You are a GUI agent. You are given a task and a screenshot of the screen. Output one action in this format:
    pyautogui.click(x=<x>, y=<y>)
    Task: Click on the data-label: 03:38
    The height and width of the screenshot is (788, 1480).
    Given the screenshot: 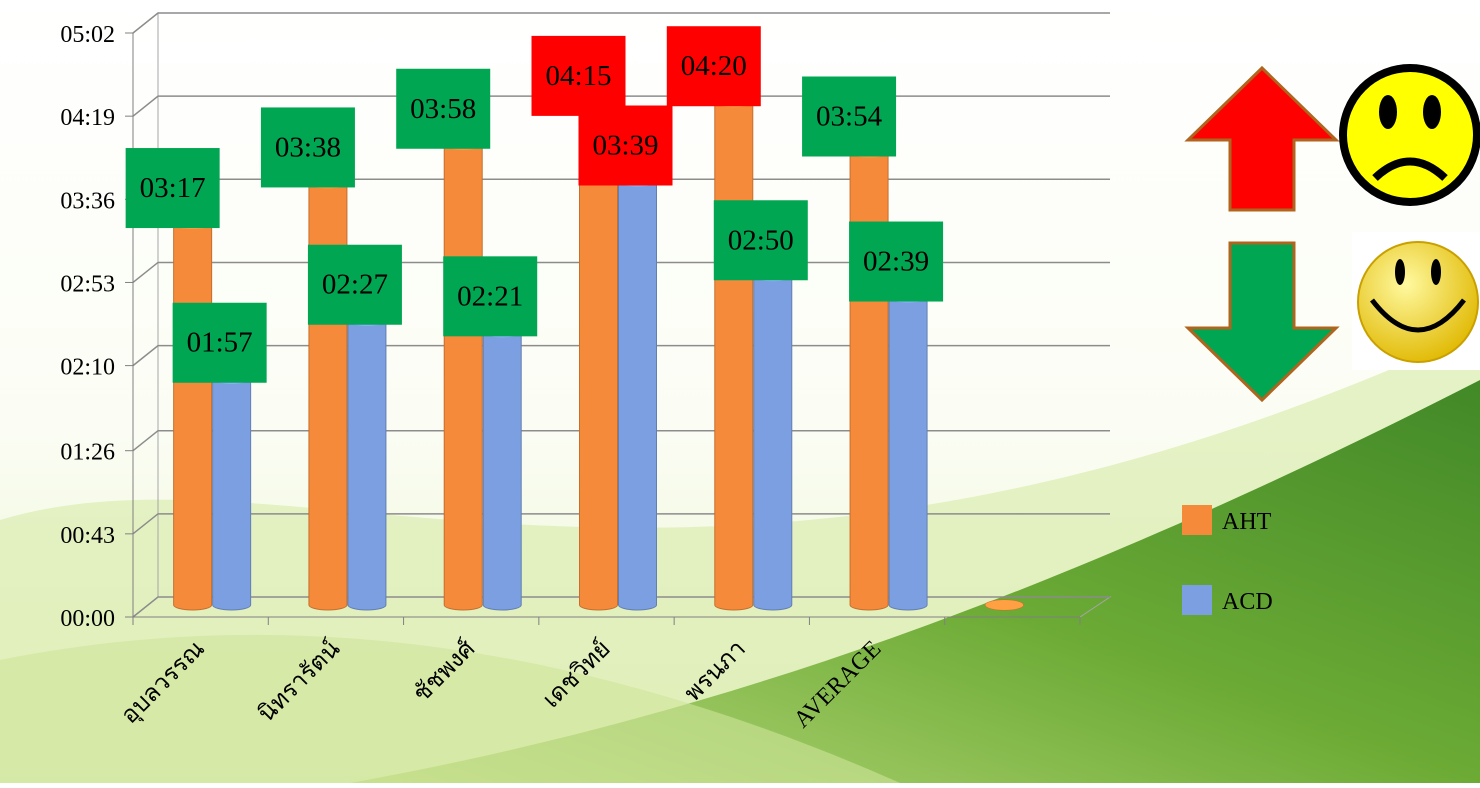 What is the action you would take?
    pyautogui.click(x=308, y=147)
    